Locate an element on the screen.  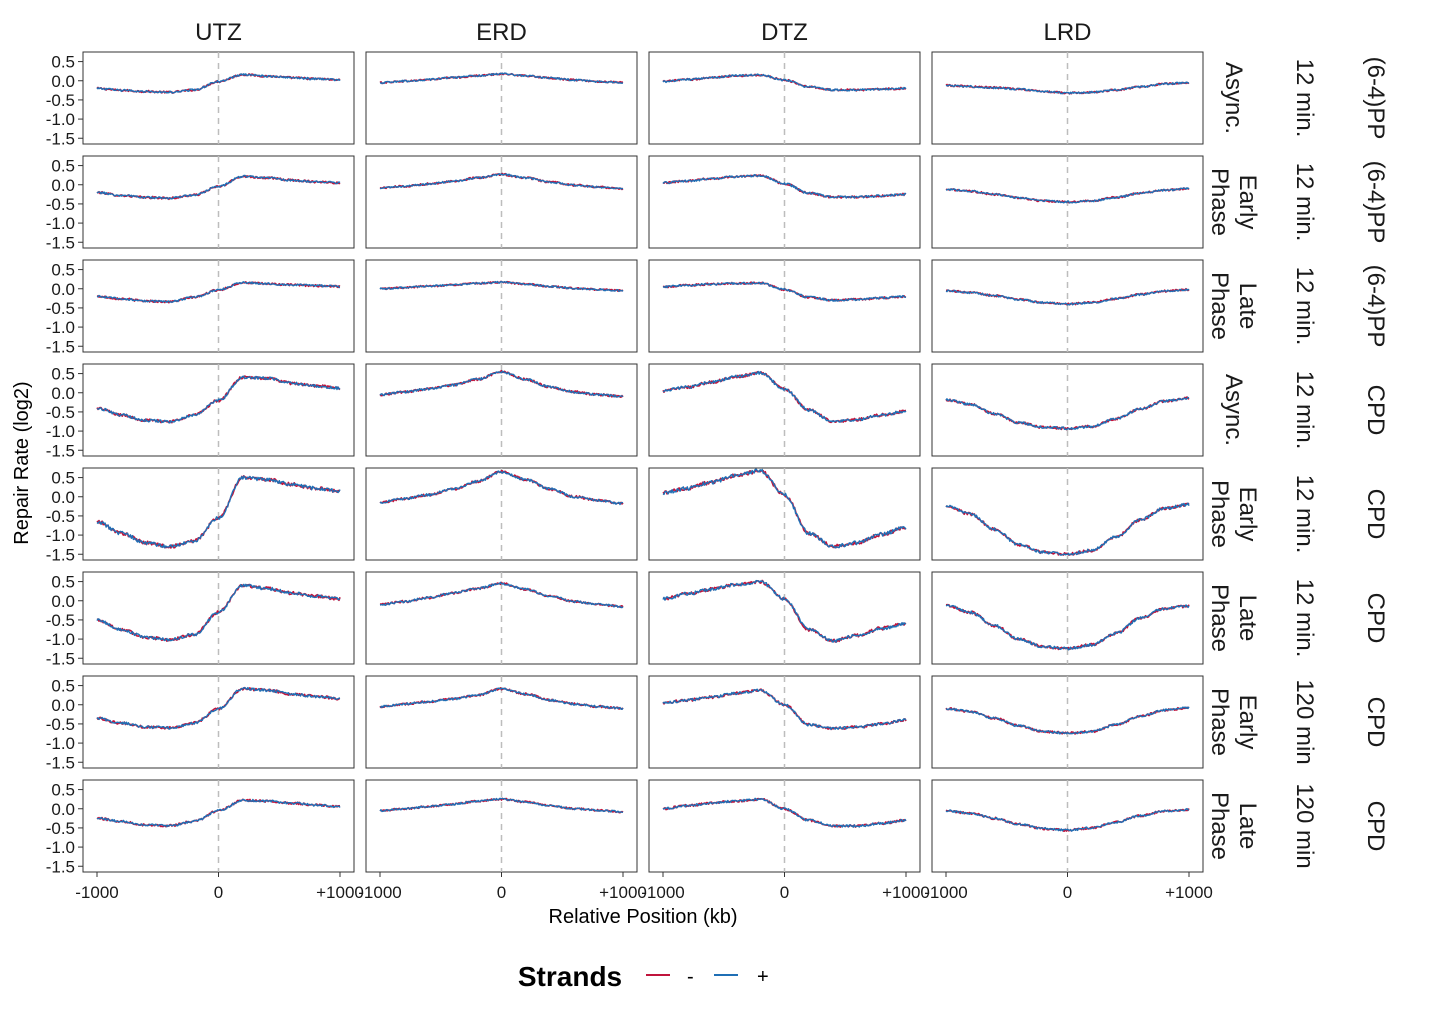
series-line-minus is located at coordinates (501, 384).